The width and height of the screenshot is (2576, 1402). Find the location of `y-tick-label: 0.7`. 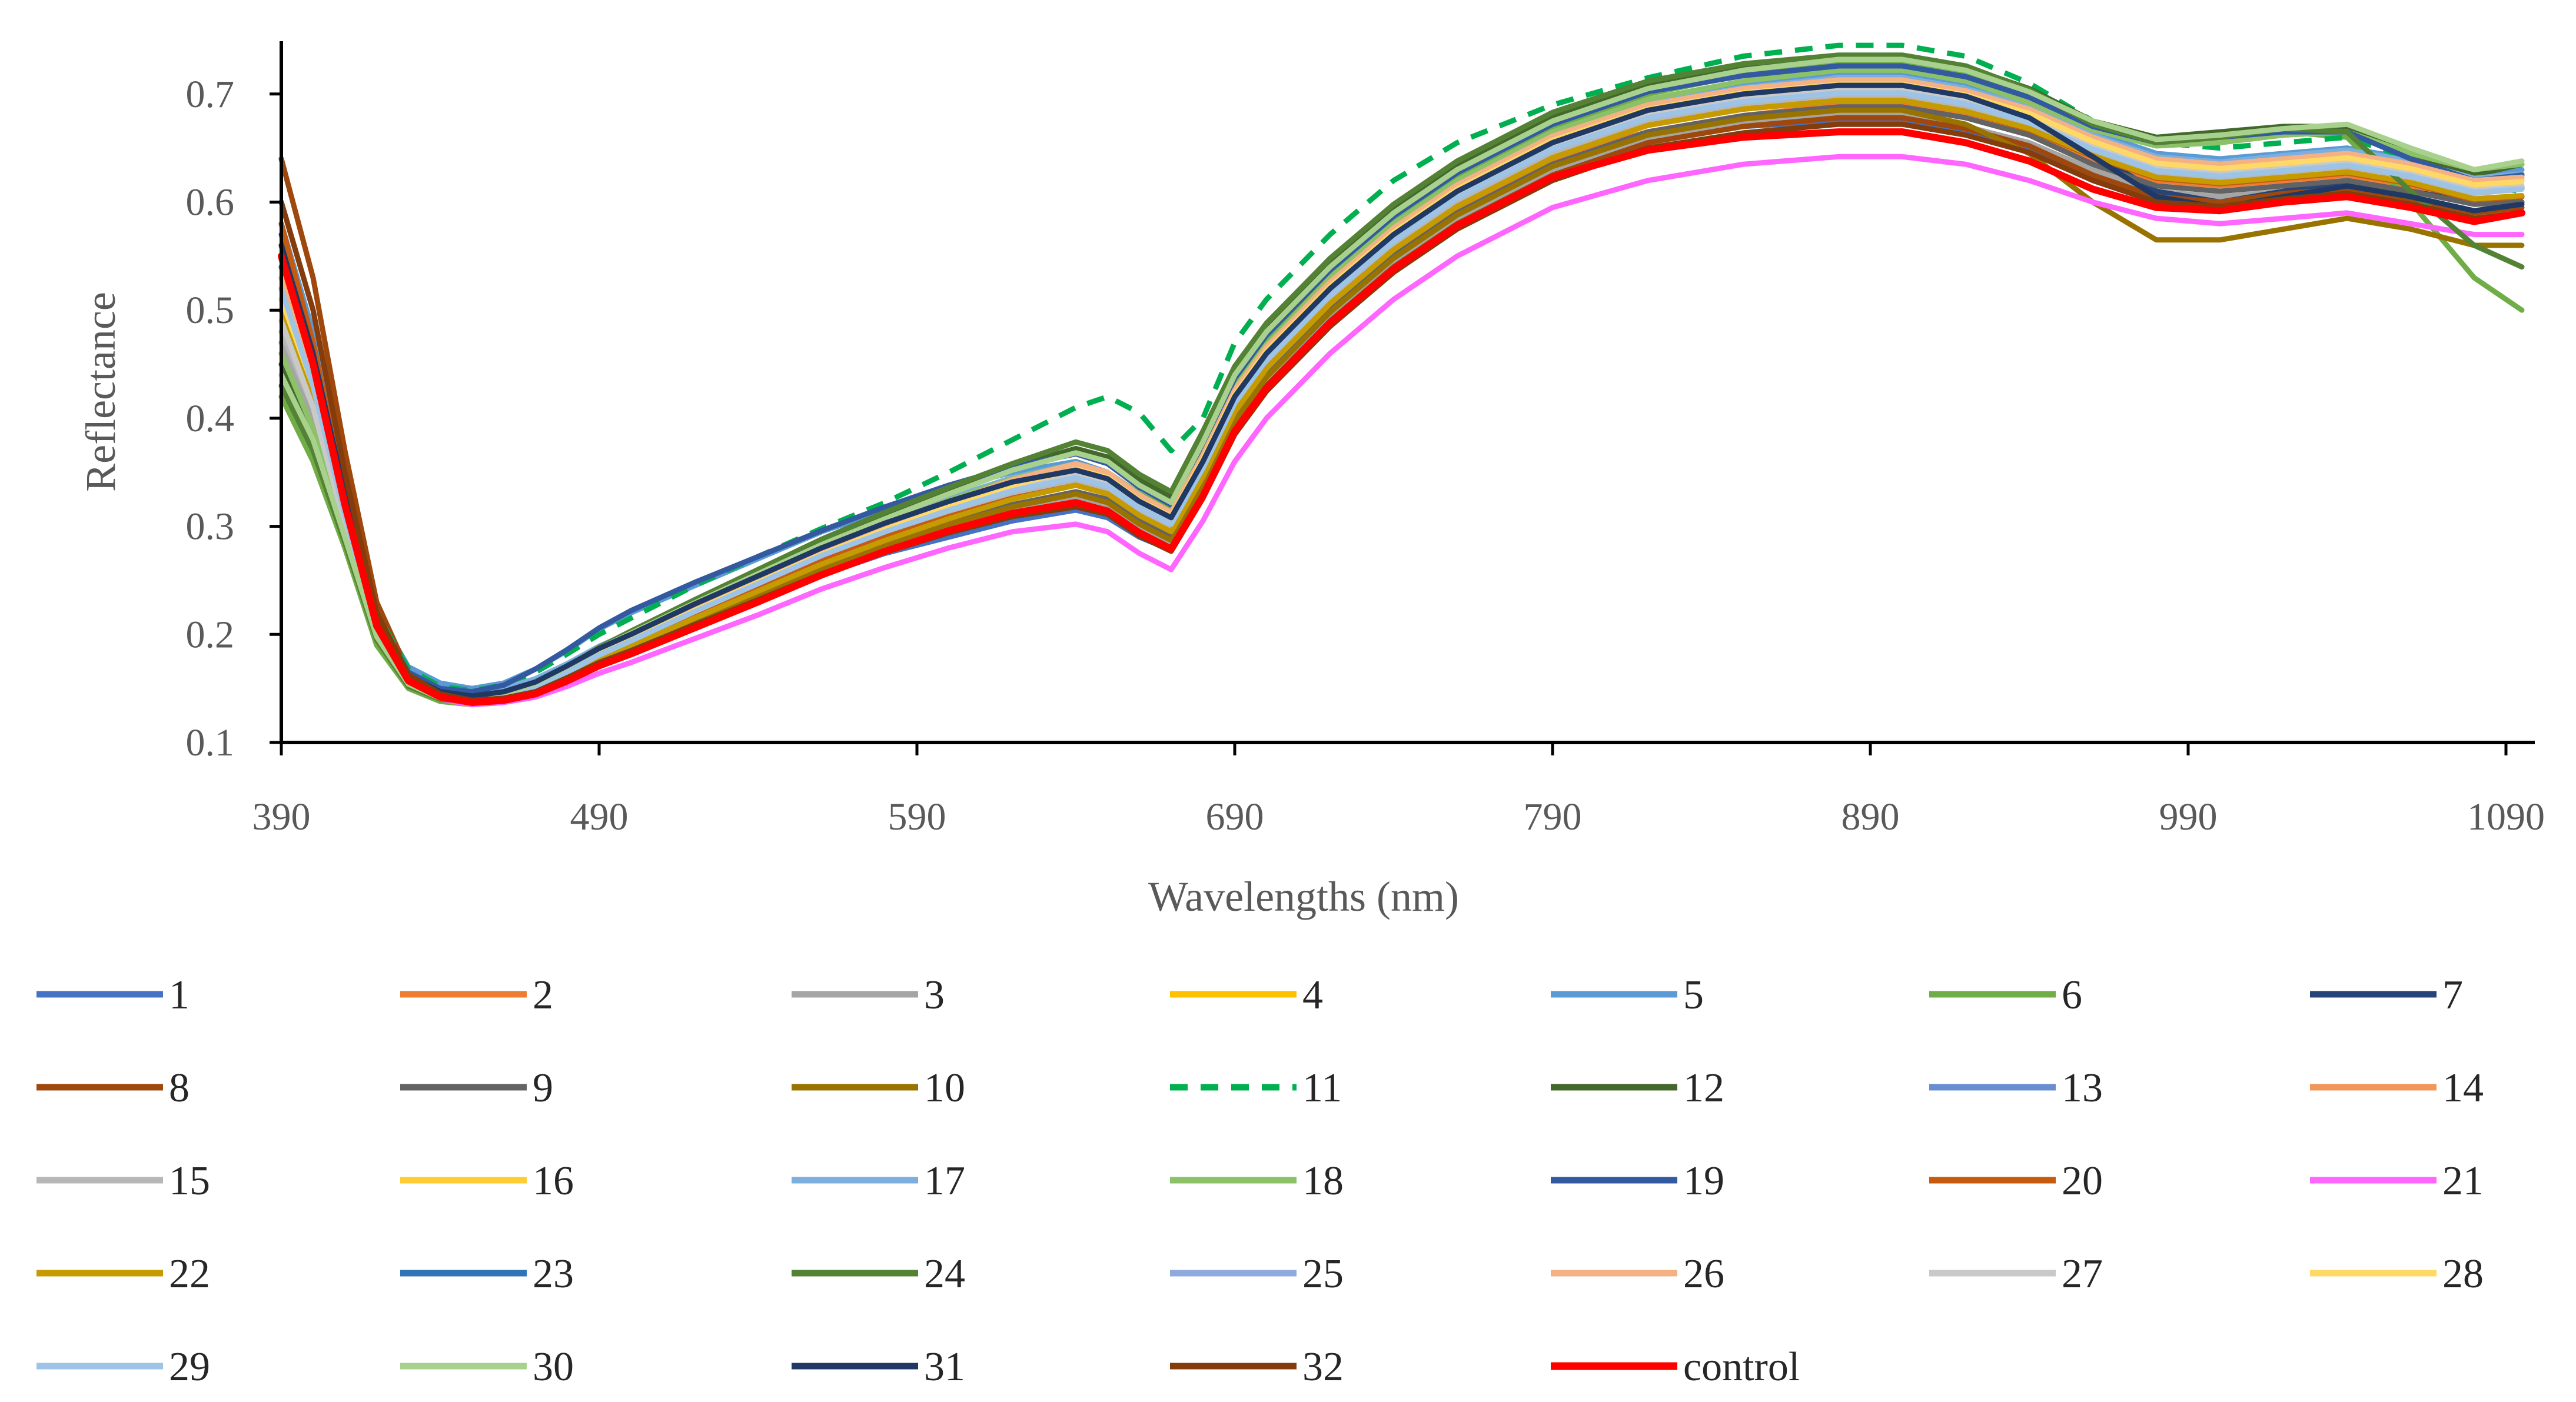

y-tick-label: 0.7 is located at coordinates (210, 94).